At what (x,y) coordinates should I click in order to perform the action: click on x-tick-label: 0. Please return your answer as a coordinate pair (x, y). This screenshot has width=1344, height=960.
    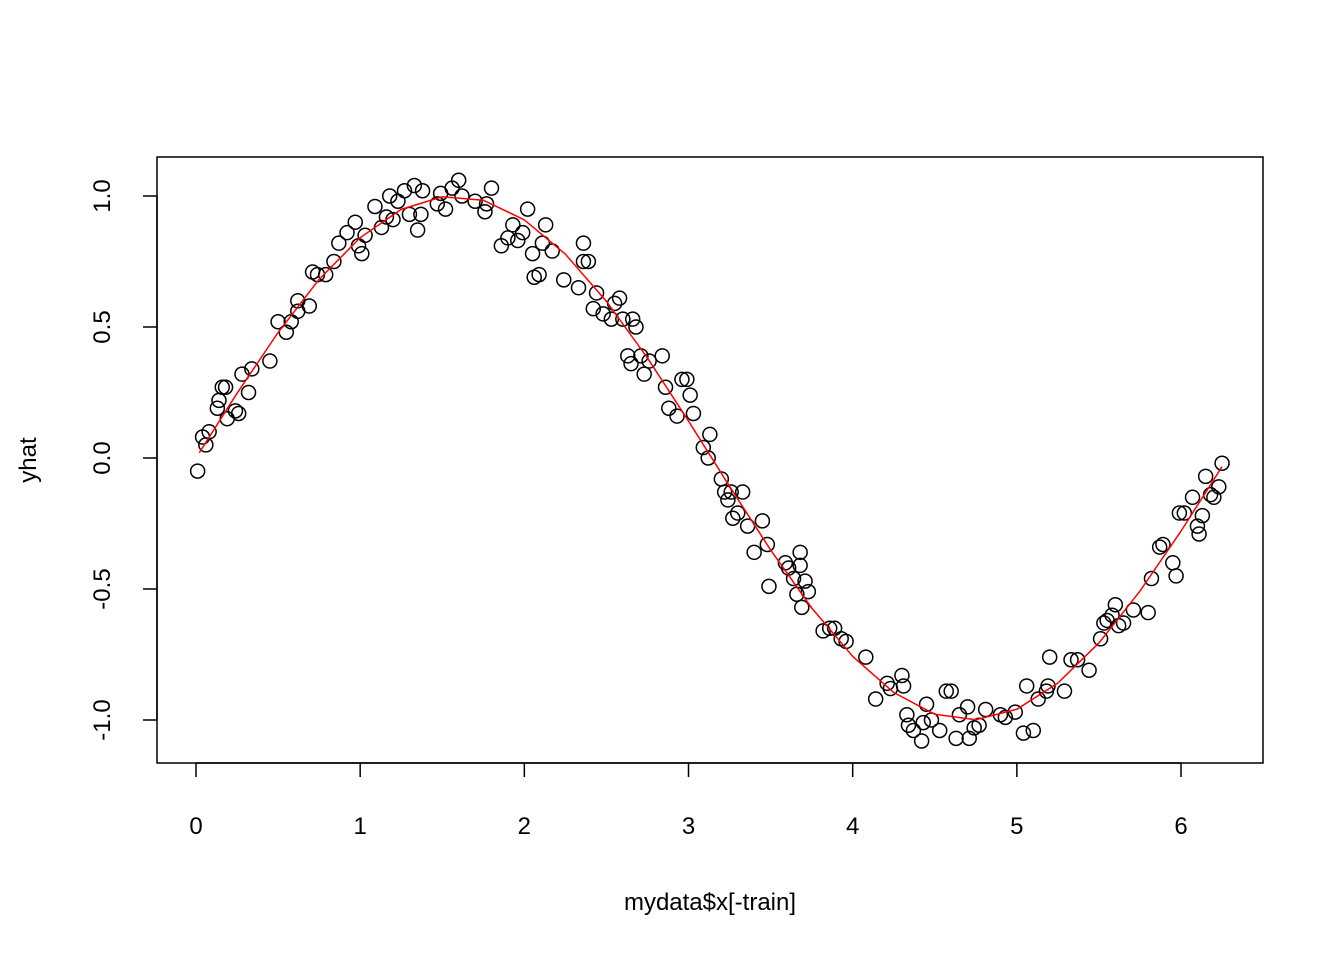
    Looking at the image, I should click on (195, 826).